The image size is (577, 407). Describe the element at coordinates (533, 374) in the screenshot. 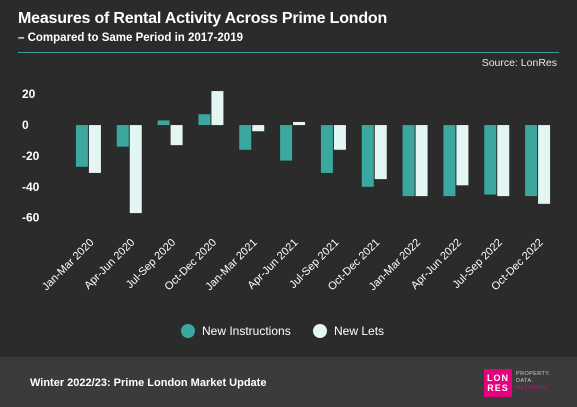

I see `tagline-property: PROPERTY.` at that location.